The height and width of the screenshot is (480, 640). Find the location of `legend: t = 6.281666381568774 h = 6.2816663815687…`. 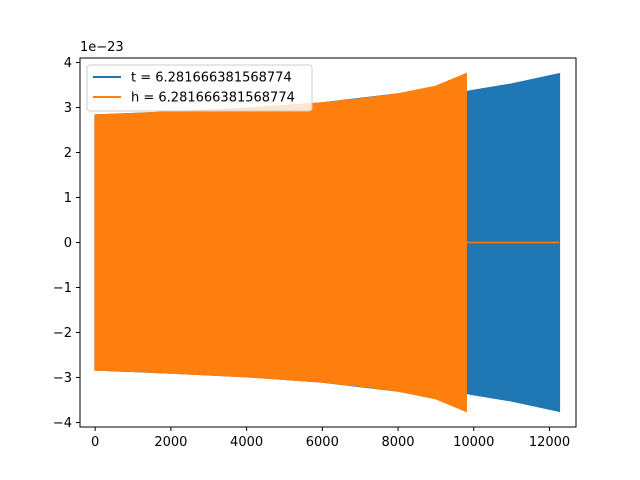

legend: t = 6.281666381568774 h = 6.2816663815687… is located at coordinates (199, 88).